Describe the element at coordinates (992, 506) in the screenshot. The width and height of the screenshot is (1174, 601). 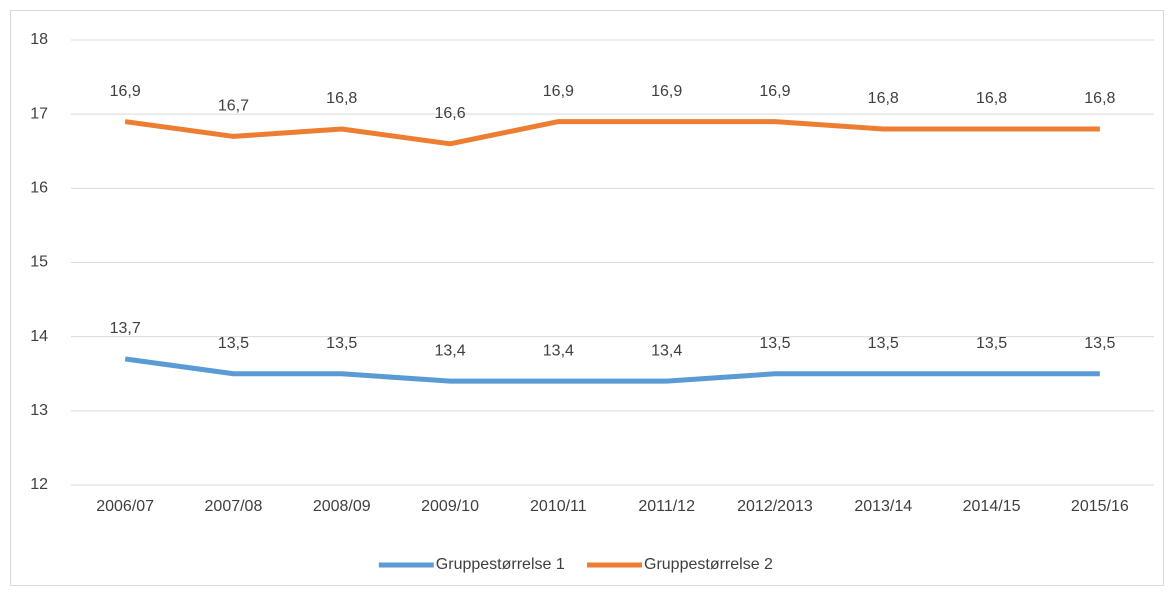
I see `x-tick-label: 2014/15` at that location.